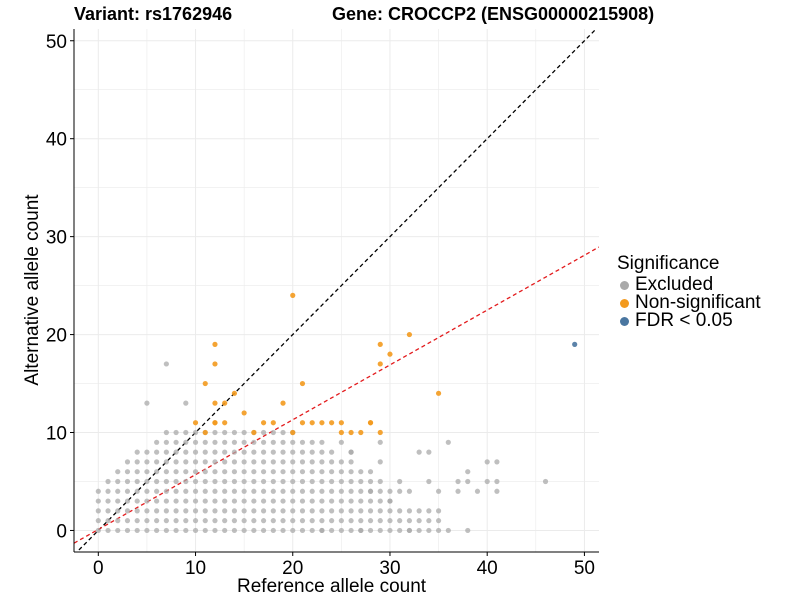 The width and height of the screenshot is (800, 600). I want to click on legend-title: Significance, so click(668, 263).